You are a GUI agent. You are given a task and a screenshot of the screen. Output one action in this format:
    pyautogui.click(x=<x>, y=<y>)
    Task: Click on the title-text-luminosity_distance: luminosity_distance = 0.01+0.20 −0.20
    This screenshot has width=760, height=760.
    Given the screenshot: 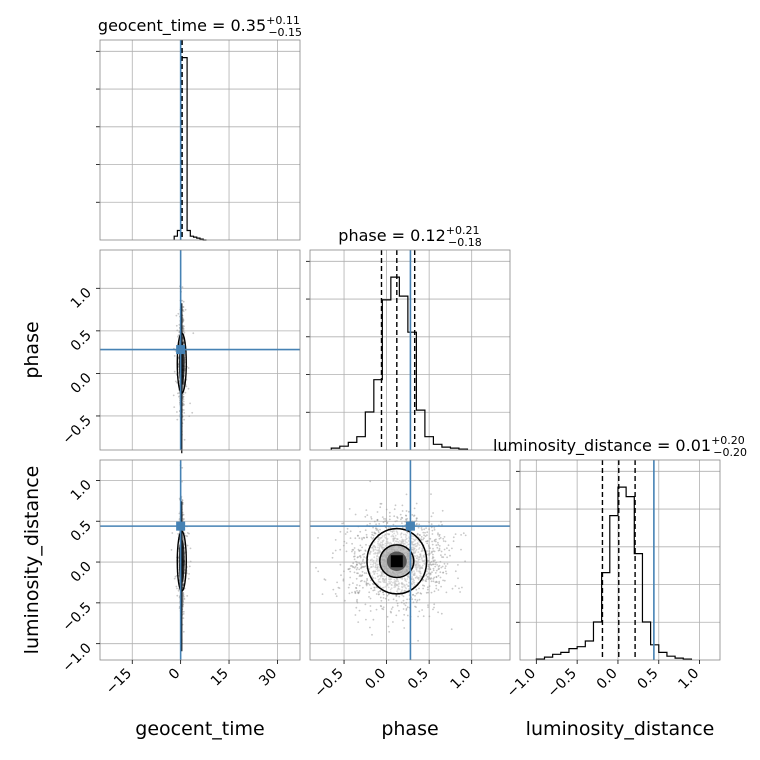 What is the action you would take?
    pyautogui.click(x=620, y=446)
    